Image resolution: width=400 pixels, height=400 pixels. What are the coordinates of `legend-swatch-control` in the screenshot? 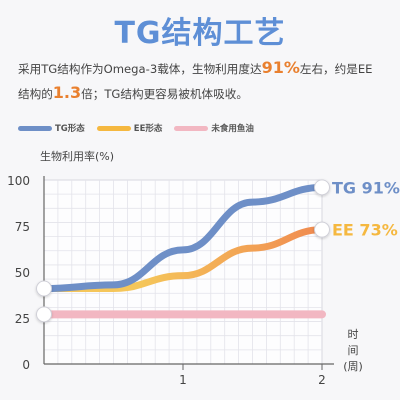 It's located at (191, 128).